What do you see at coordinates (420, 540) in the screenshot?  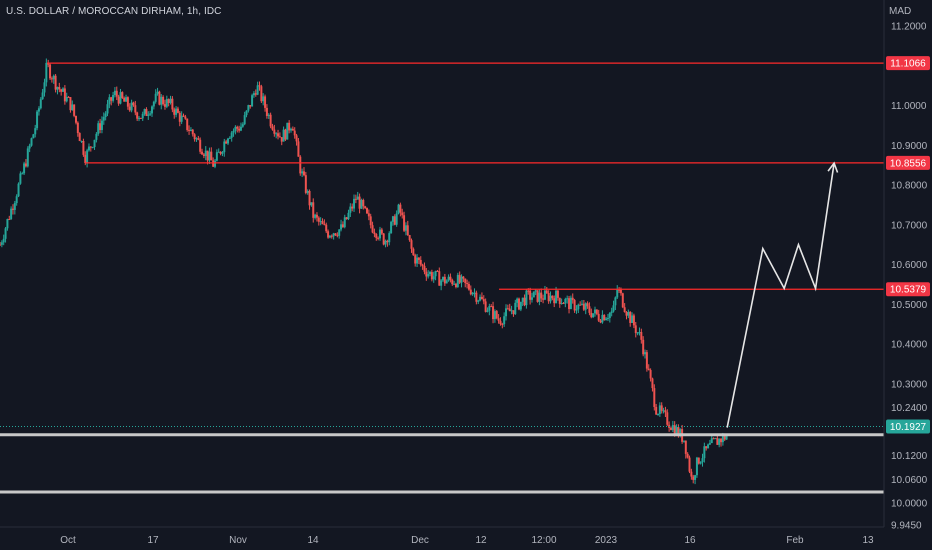 I see `x-tick-label: Dec` at bounding box center [420, 540].